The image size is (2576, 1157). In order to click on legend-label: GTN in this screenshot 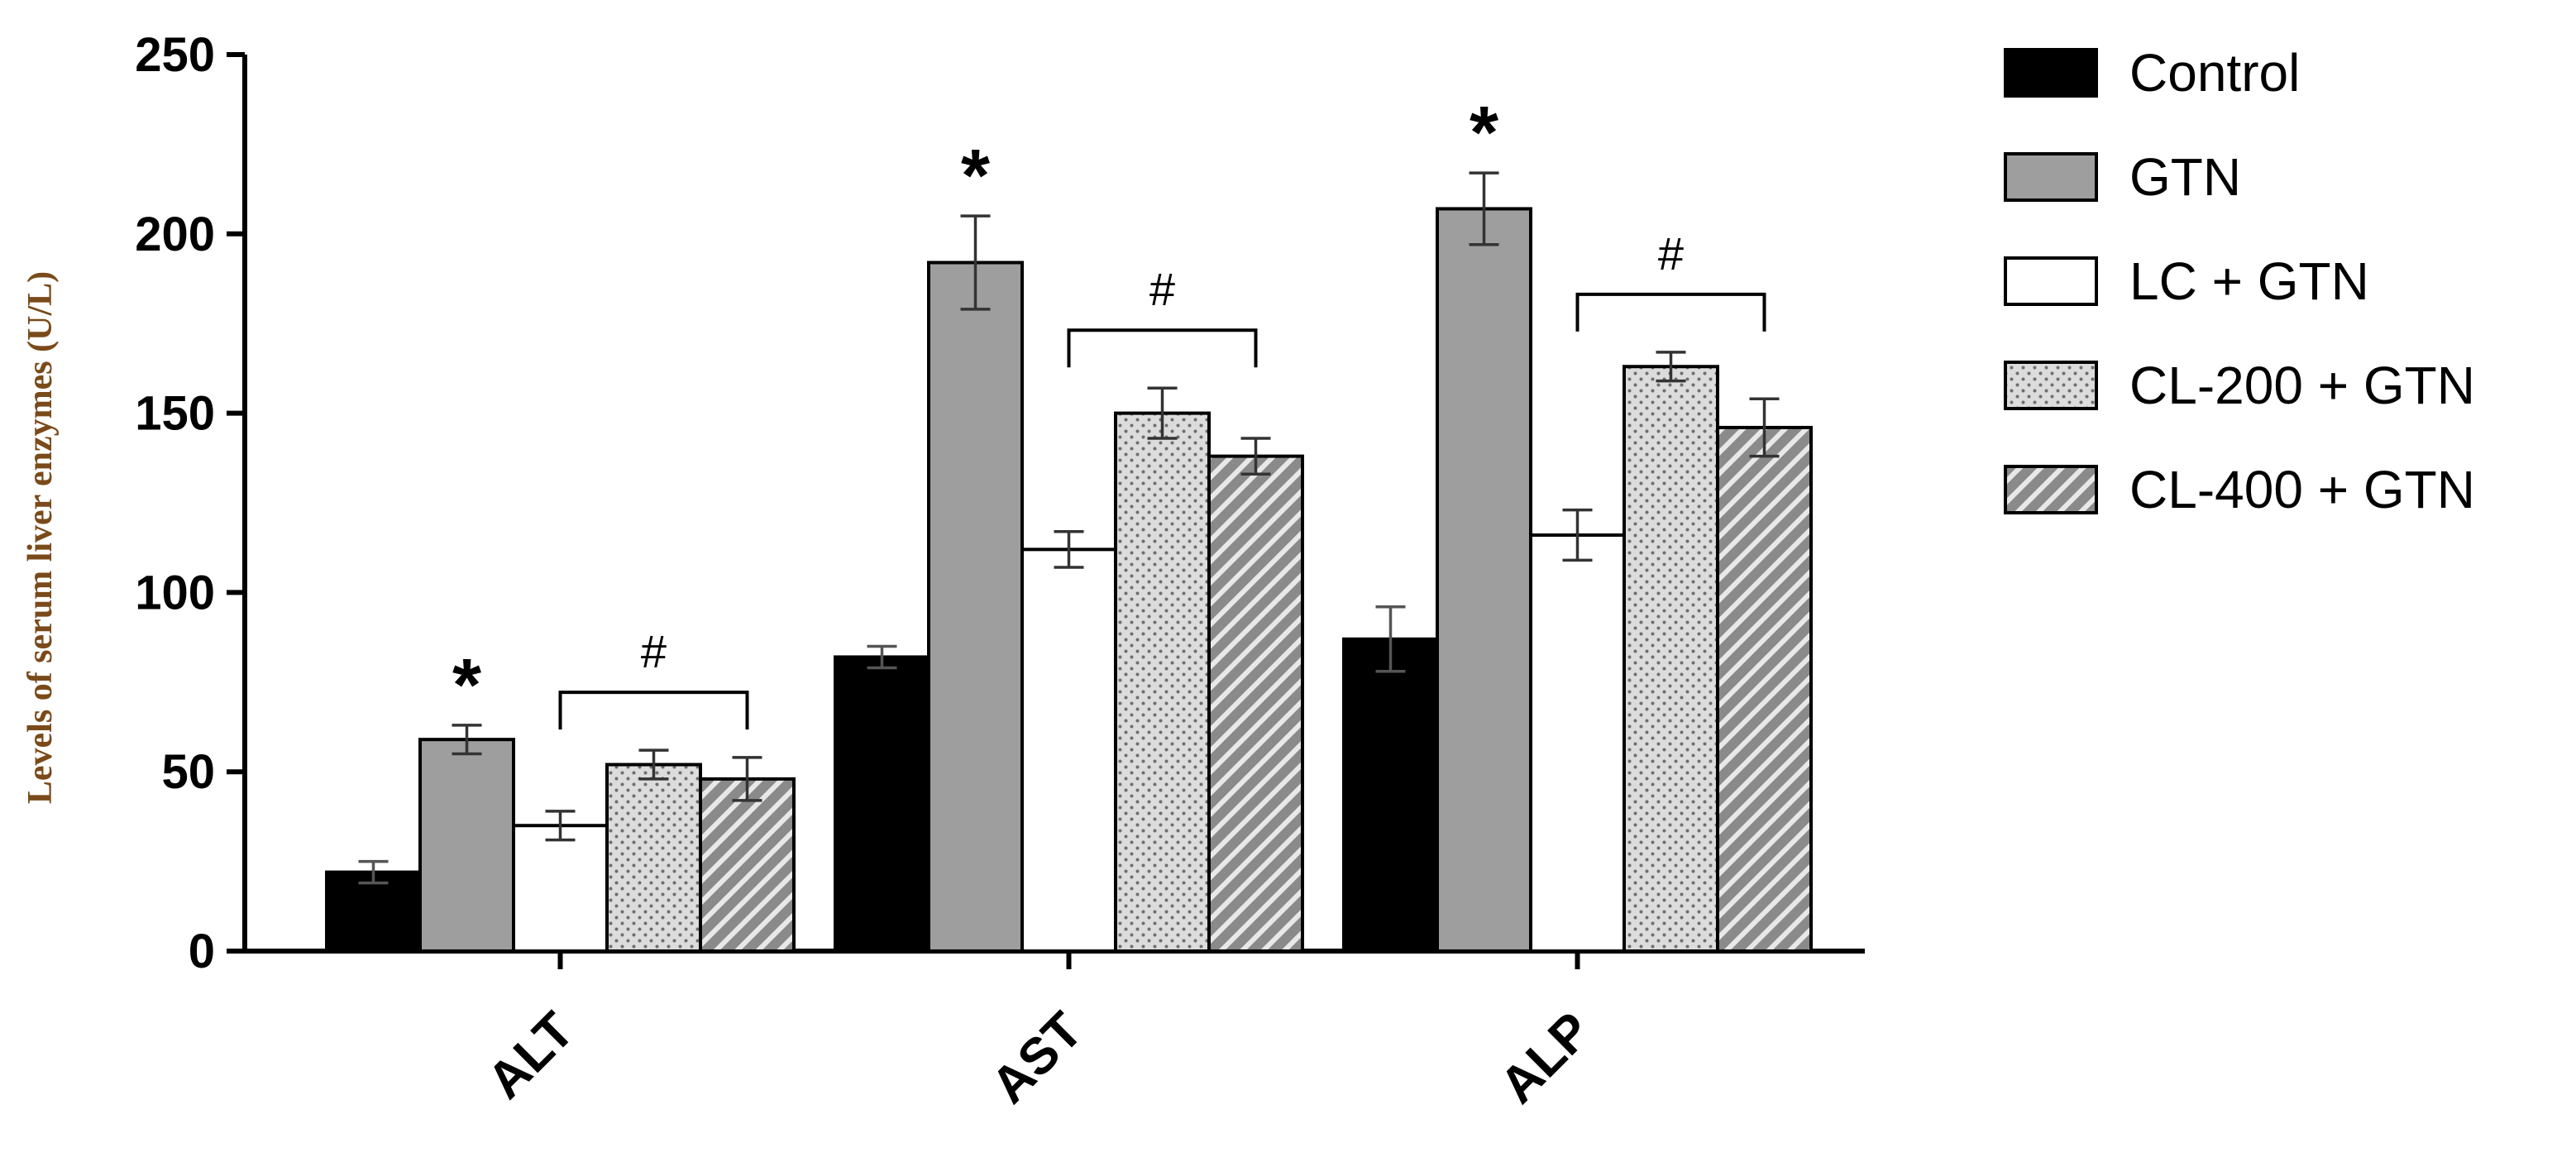, I will do `click(2185, 177)`.